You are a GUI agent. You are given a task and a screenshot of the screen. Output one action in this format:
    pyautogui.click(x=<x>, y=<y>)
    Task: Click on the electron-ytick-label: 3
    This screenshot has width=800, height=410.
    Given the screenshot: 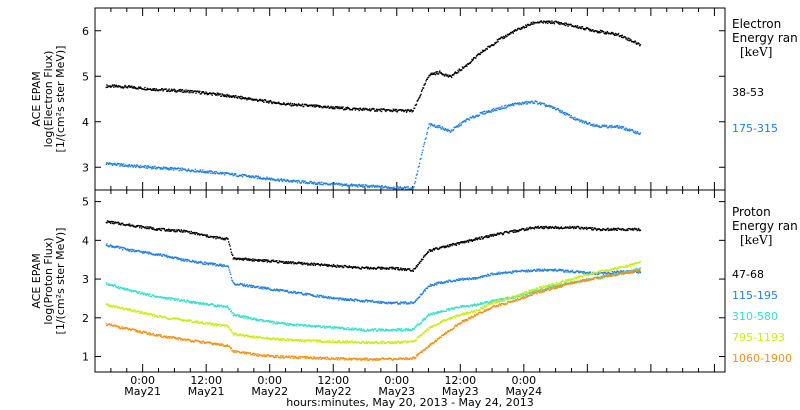 What is the action you would take?
    pyautogui.click(x=85, y=167)
    